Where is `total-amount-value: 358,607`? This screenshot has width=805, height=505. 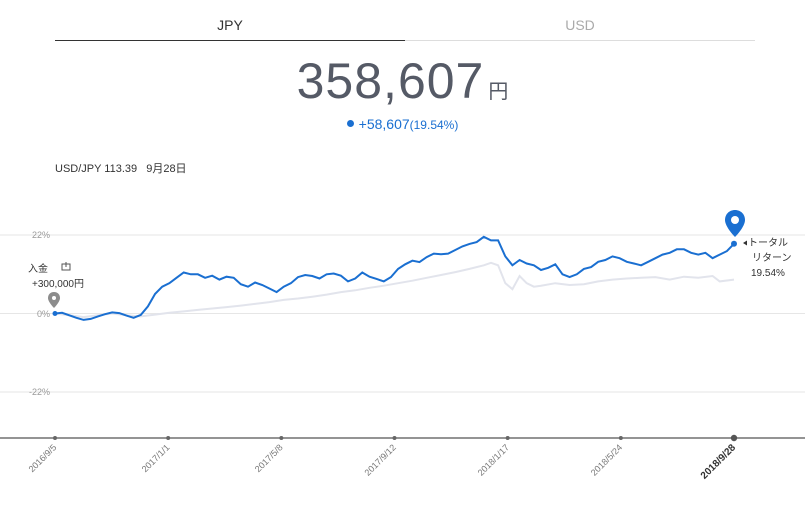
total-amount-value: 358,607 is located at coordinates (390, 81).